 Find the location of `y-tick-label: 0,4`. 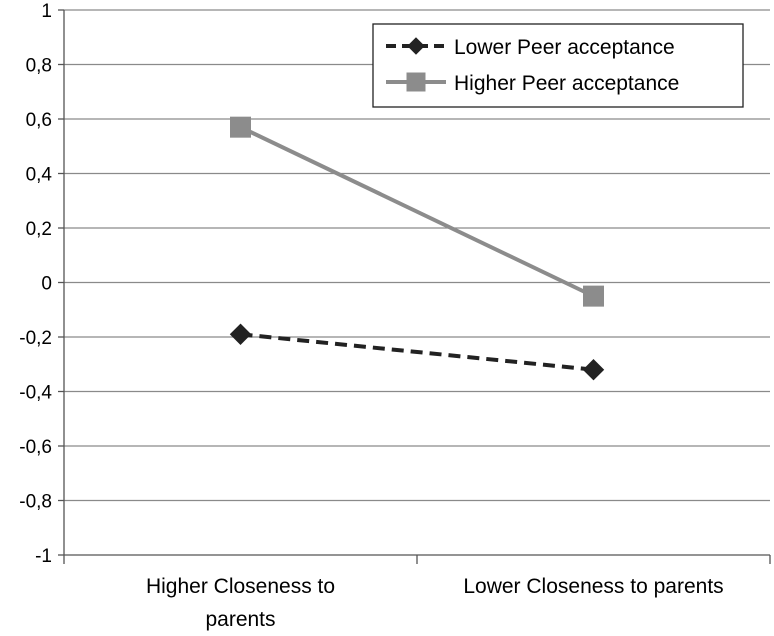

y-tick-label: 0,4 is located at coordinates (39, 175).